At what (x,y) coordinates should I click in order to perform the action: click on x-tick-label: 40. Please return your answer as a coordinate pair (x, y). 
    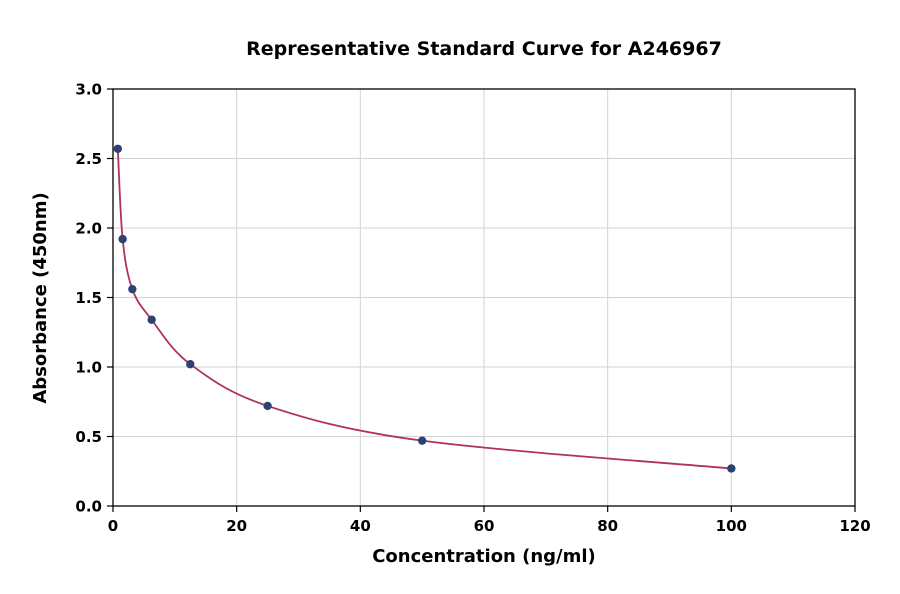
    Looking at the image, I should click on (360, 526).